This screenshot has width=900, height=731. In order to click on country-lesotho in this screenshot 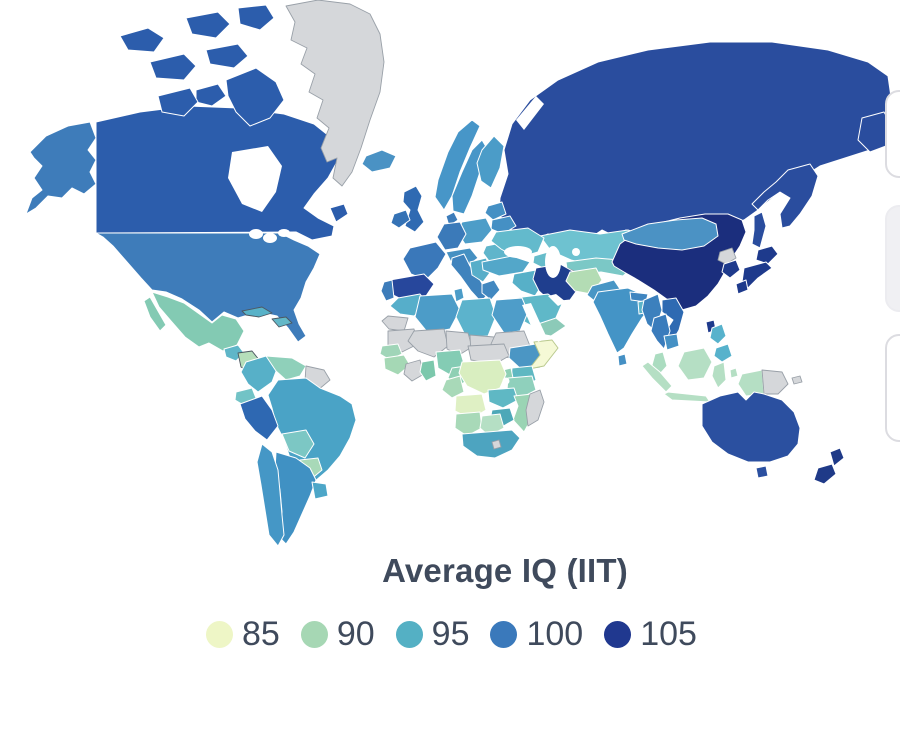, I will do `click(496, 444)`.